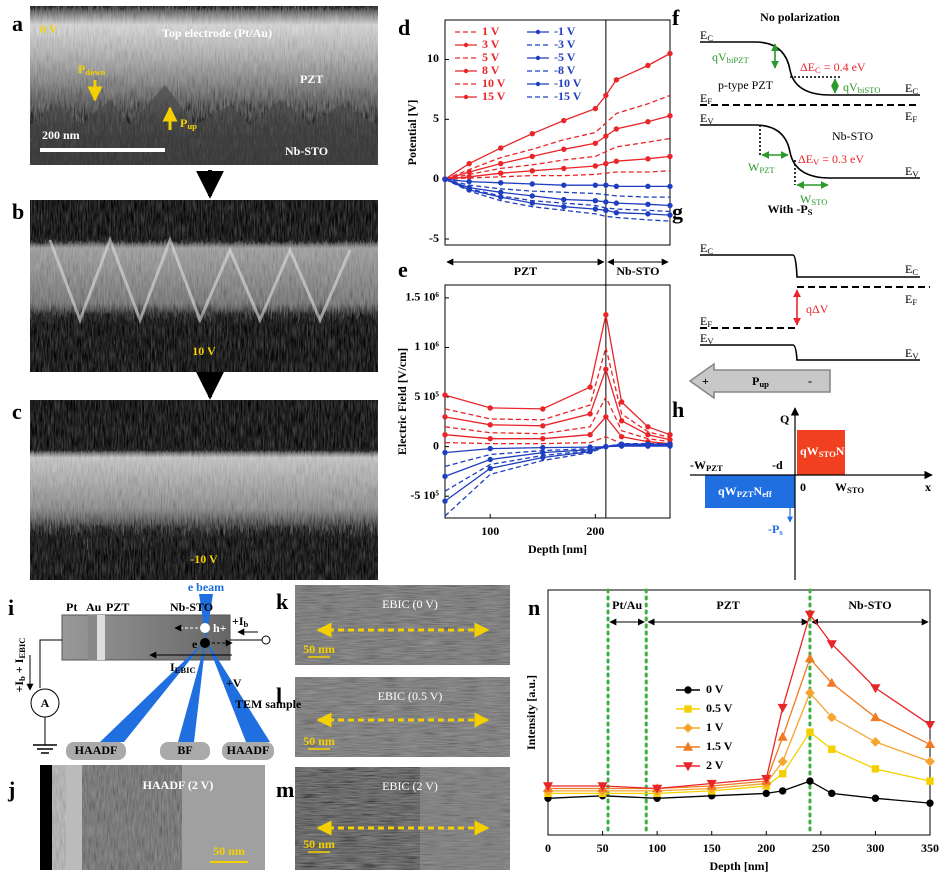 This screenshot has height=872, width=943. Describe the element at coordinates (825, 451) in the screenshot. I see `charge-label: qWSTOND` at that location.